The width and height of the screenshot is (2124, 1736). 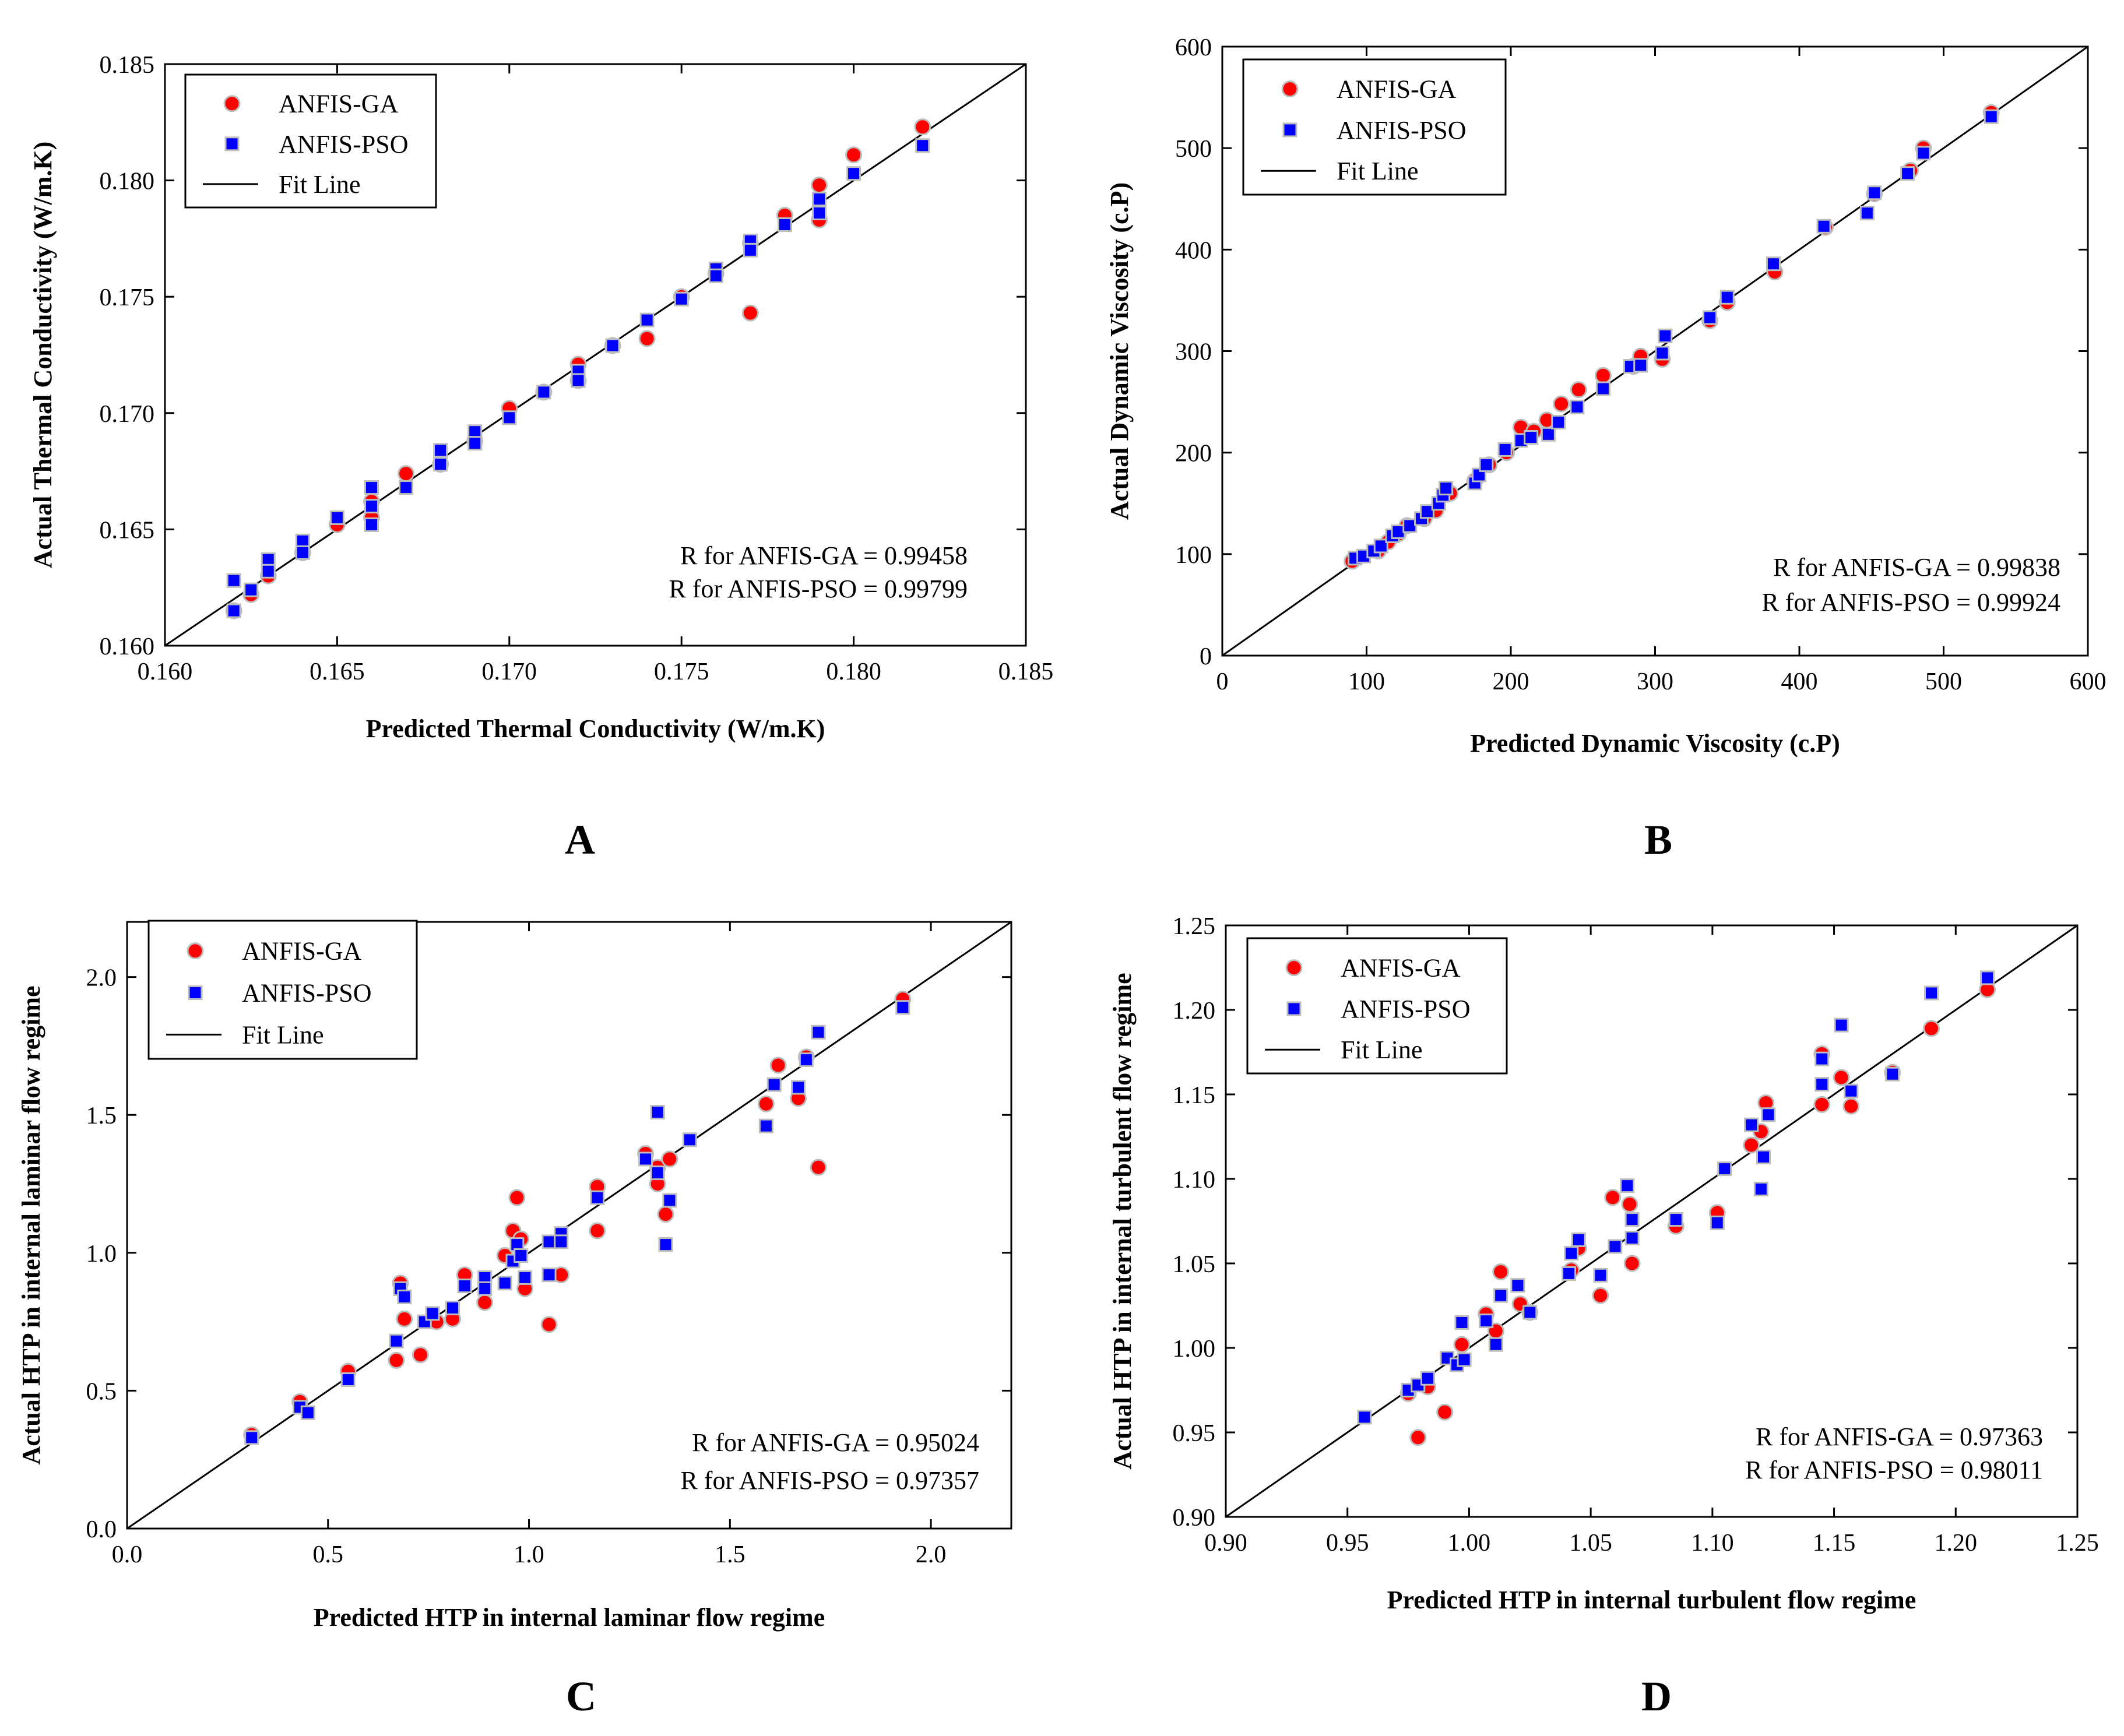 What do you see at coordinates (595, 729) in the screenshot?
I see `x-axis-label: Predicted Thermal Conductivity (W/m.K)` at bounding box center [595, 729].